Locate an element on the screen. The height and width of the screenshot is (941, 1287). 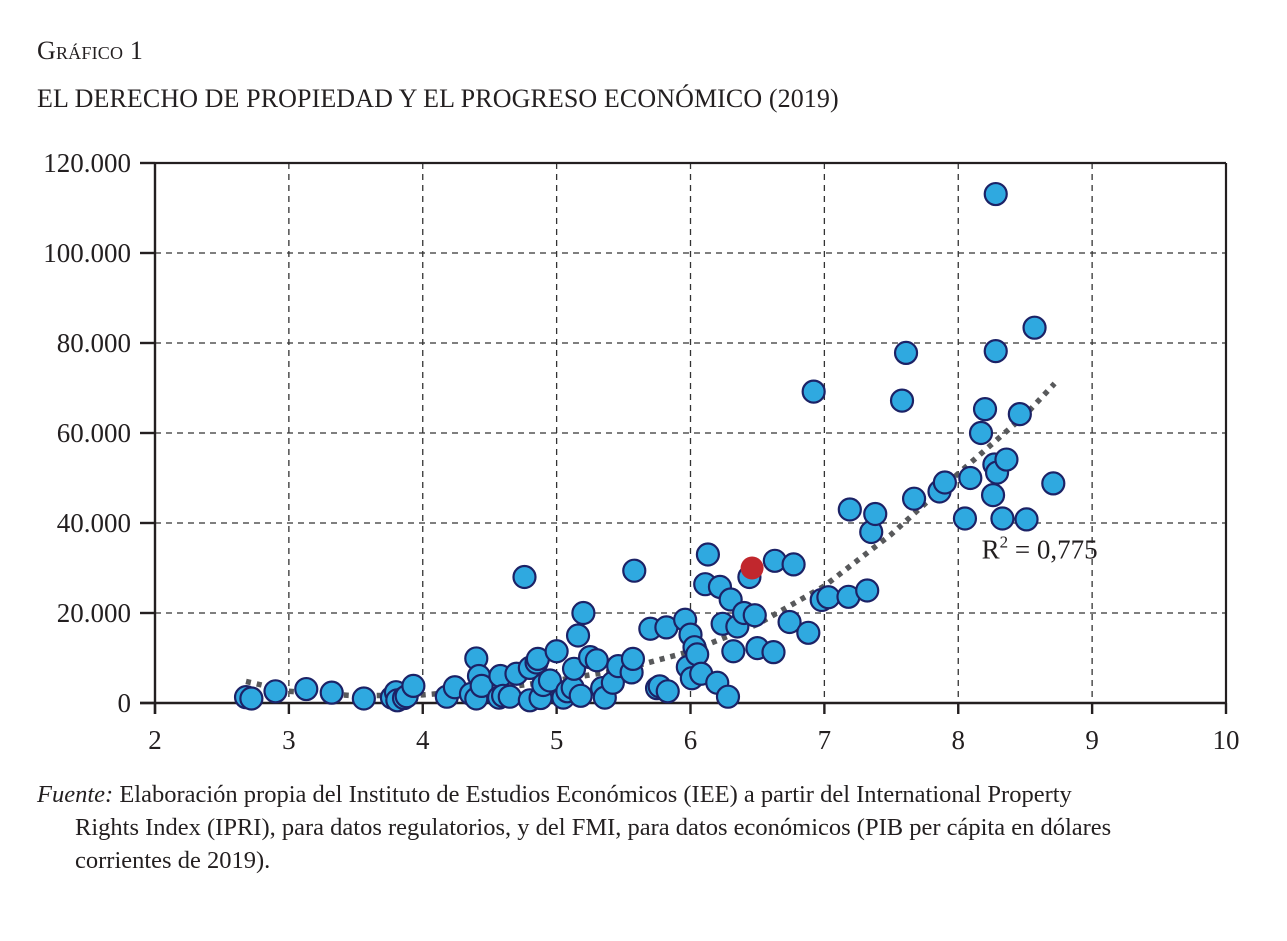
y-tick-label: 100.000 is located at coordinates (87, 253).